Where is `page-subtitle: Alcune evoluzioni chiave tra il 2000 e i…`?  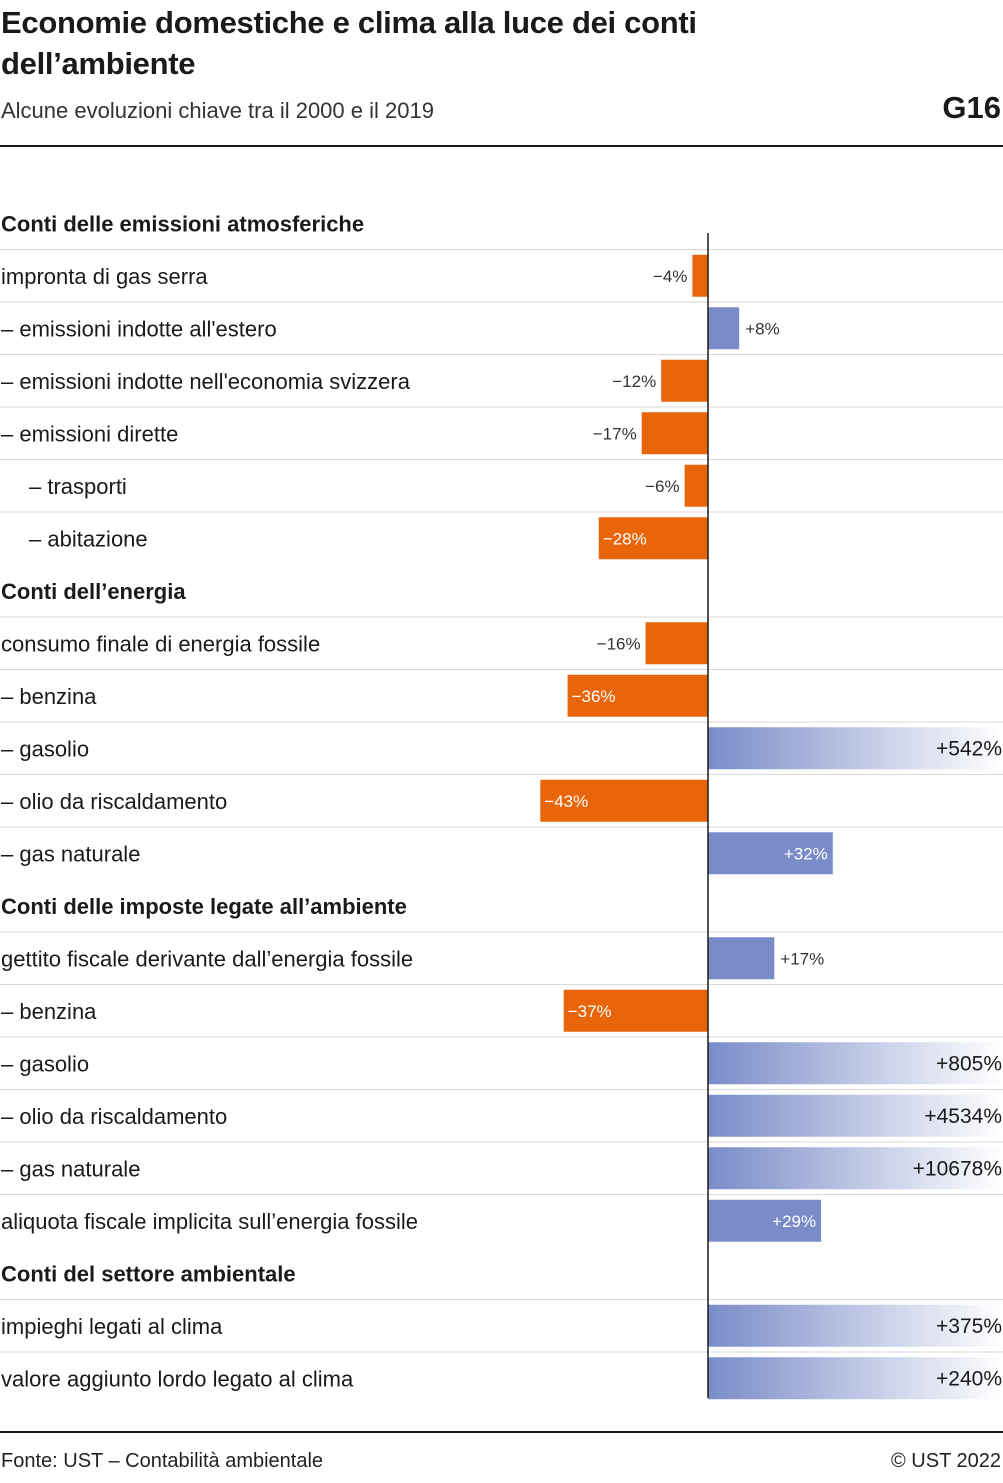
page-subtitle: Alcune evoluzioni chiave tra il 2000 e i… is located at coordinates (217, 110).